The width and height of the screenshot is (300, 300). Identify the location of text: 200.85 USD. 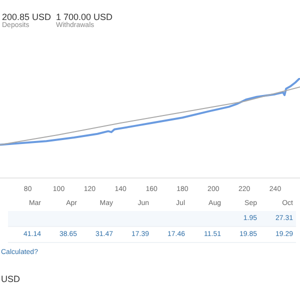
(27, 17).